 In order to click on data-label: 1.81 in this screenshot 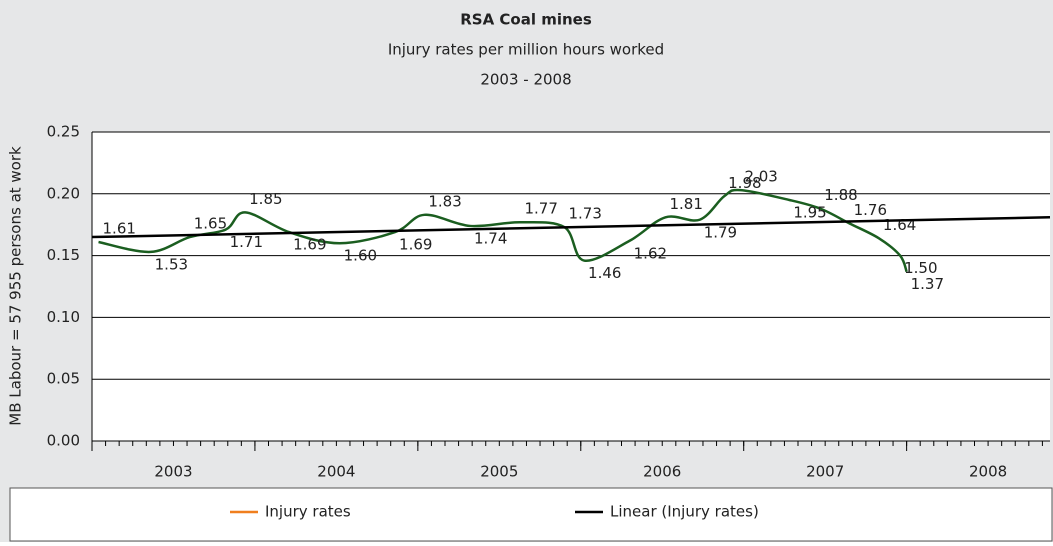, I will do `click(685, 204)`.